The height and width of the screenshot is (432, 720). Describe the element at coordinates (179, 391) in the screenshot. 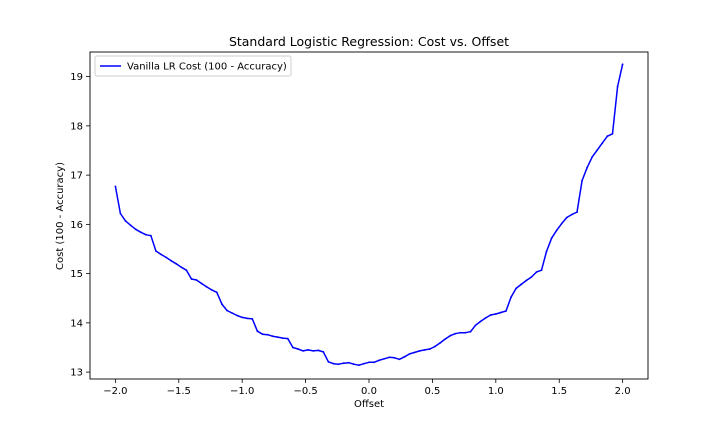

I see `x-tick-label: −1.5` at that location.